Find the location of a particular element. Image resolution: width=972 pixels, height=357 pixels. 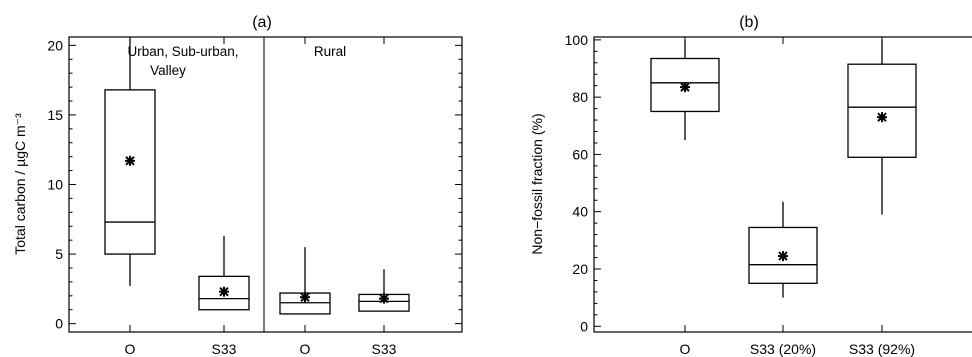

panel-b-y-axis-label: Non−fossil fraction (%) is located at coordinates (537, 183).